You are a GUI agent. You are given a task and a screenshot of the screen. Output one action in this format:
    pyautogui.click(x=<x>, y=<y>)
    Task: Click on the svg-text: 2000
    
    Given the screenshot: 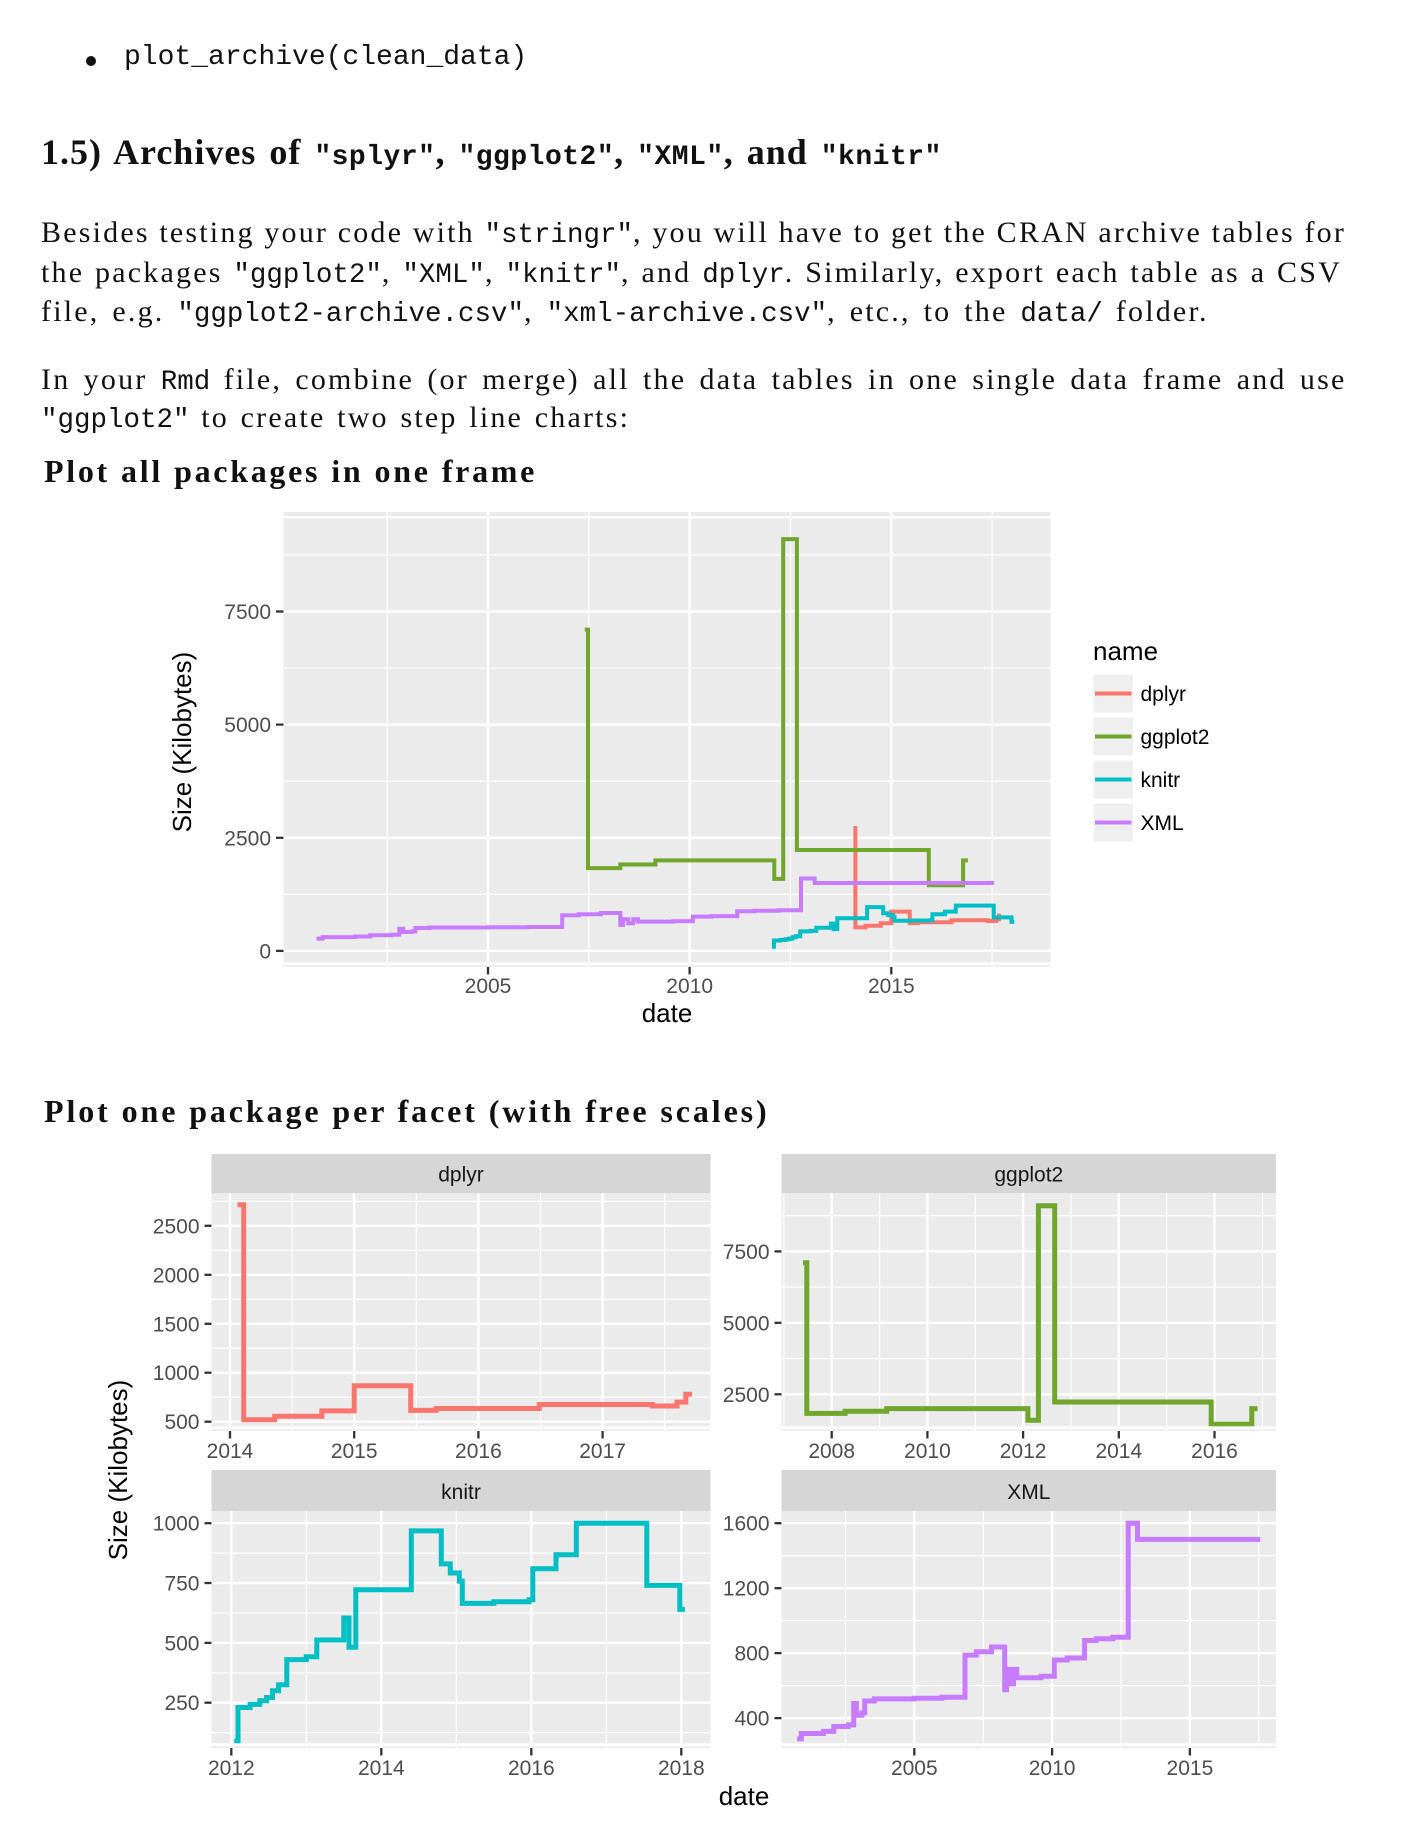 What is the action you would take?
    pyautogui.click(x=176, y=1275)
    